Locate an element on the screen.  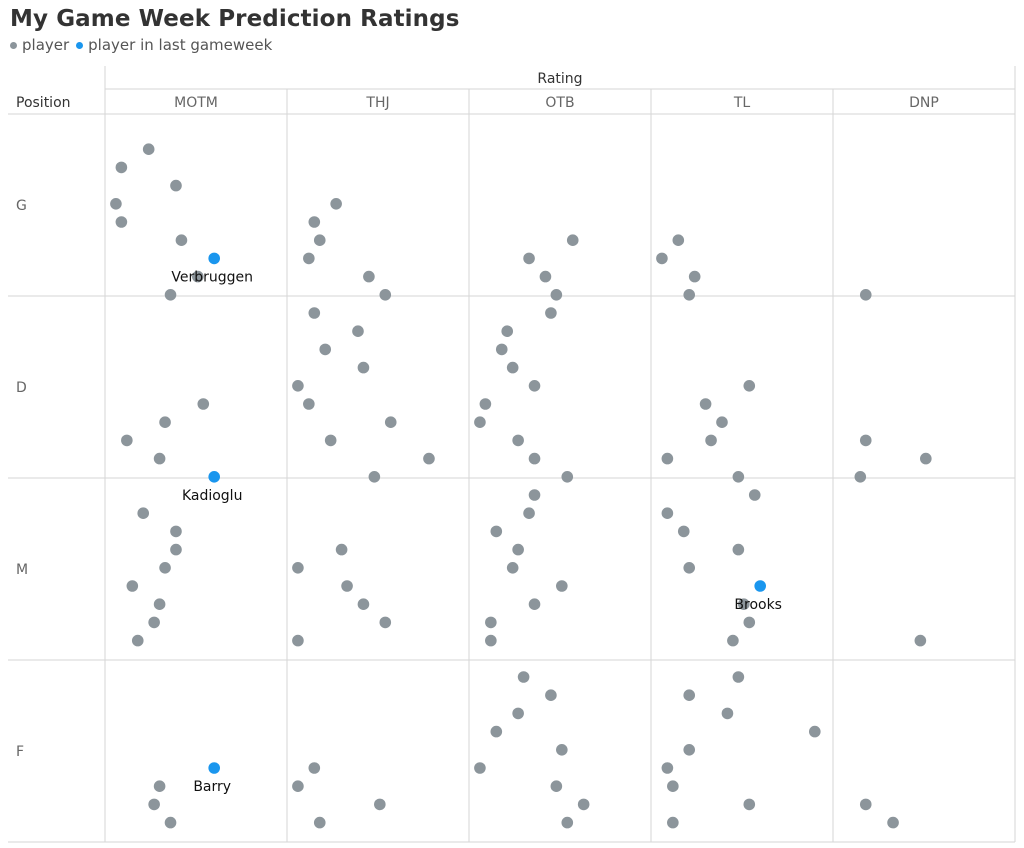
row-header-f: F is located at coordinates (20, 752).